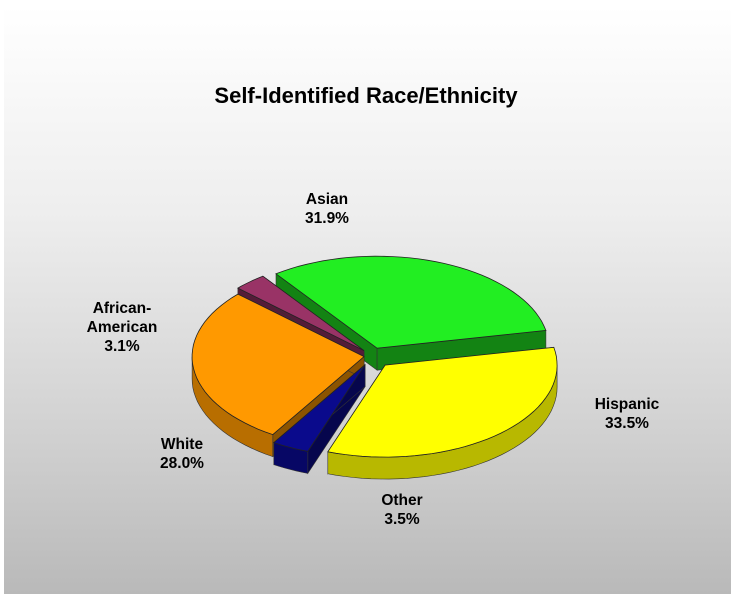 Image resolution: width=739 pixels, height=598 pixels. Describe the element at coordinates (627, 404) in the screenshot. I see `slice-category-label: Hispanic` at that location.